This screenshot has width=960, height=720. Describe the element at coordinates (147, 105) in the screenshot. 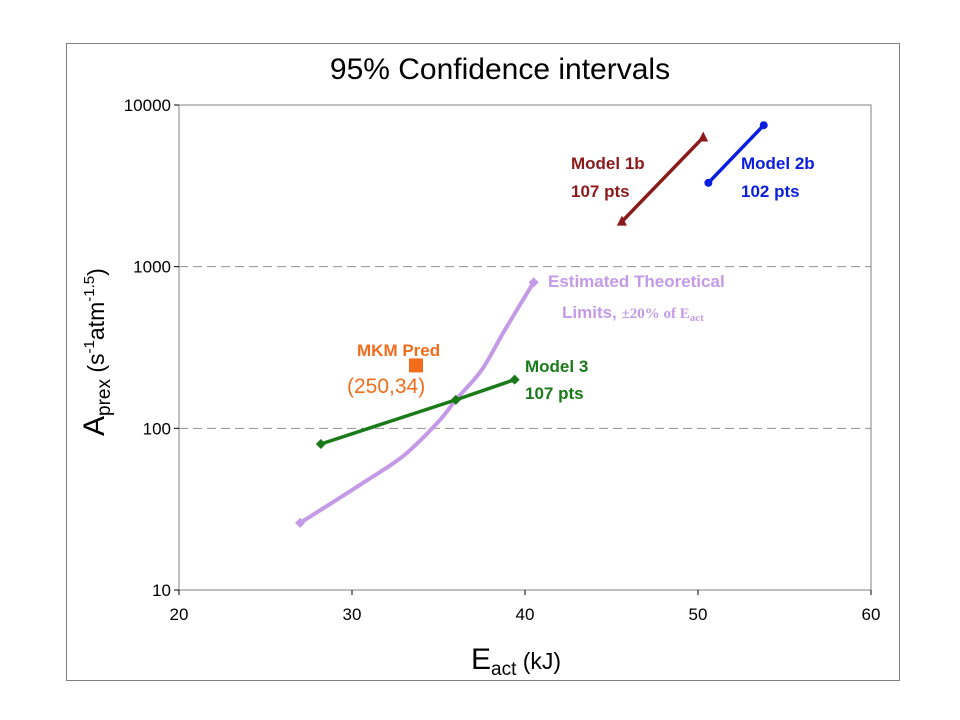

I see `y-tick-label-10000: 10000` at that location.